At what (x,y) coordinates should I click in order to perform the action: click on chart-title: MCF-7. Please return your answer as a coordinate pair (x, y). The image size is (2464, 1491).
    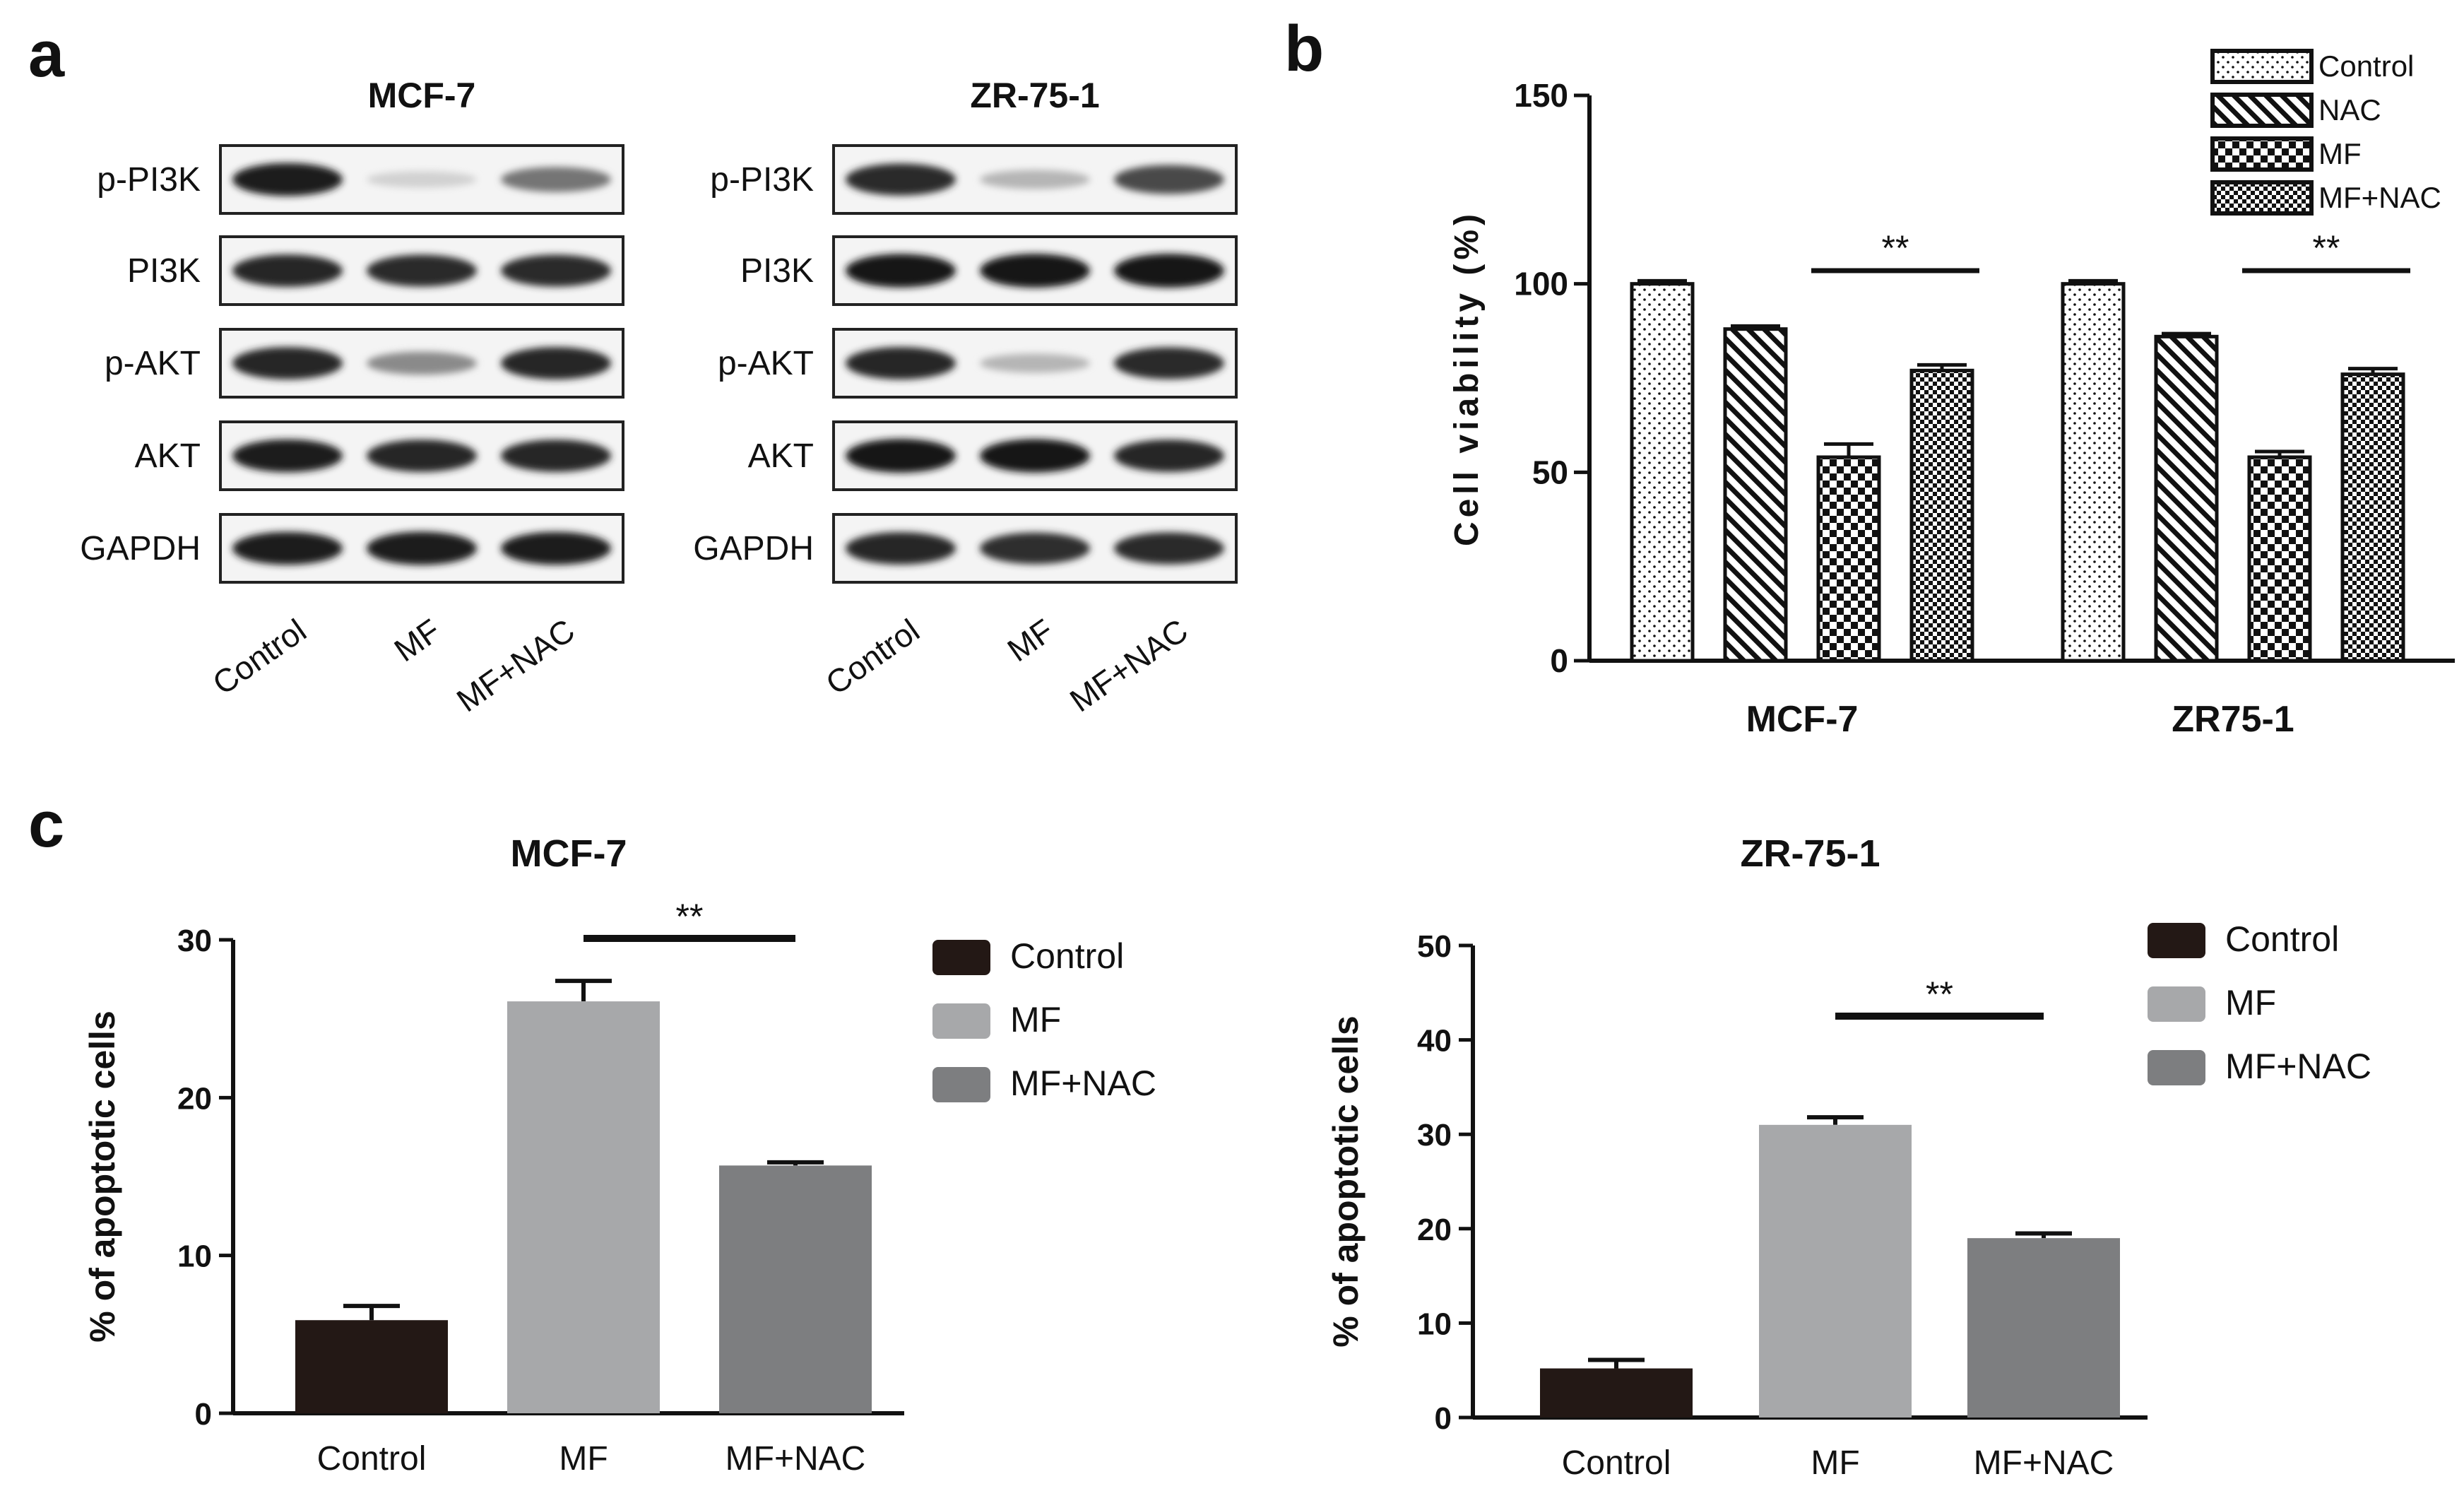
    Looking at the image, I should click on (569, 854).